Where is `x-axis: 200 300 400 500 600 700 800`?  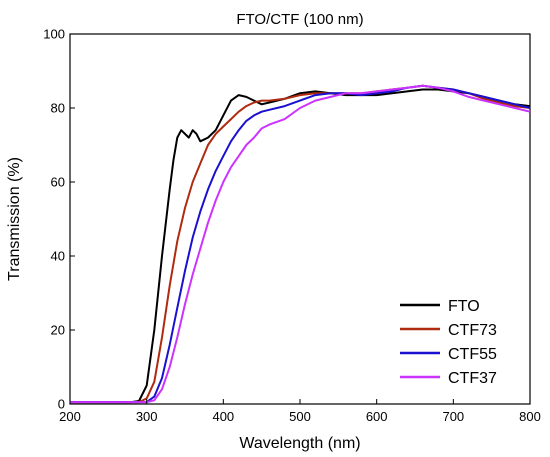 x-axis: 200 300 400 500 600 700 800 is located at coordinates (300, 411).